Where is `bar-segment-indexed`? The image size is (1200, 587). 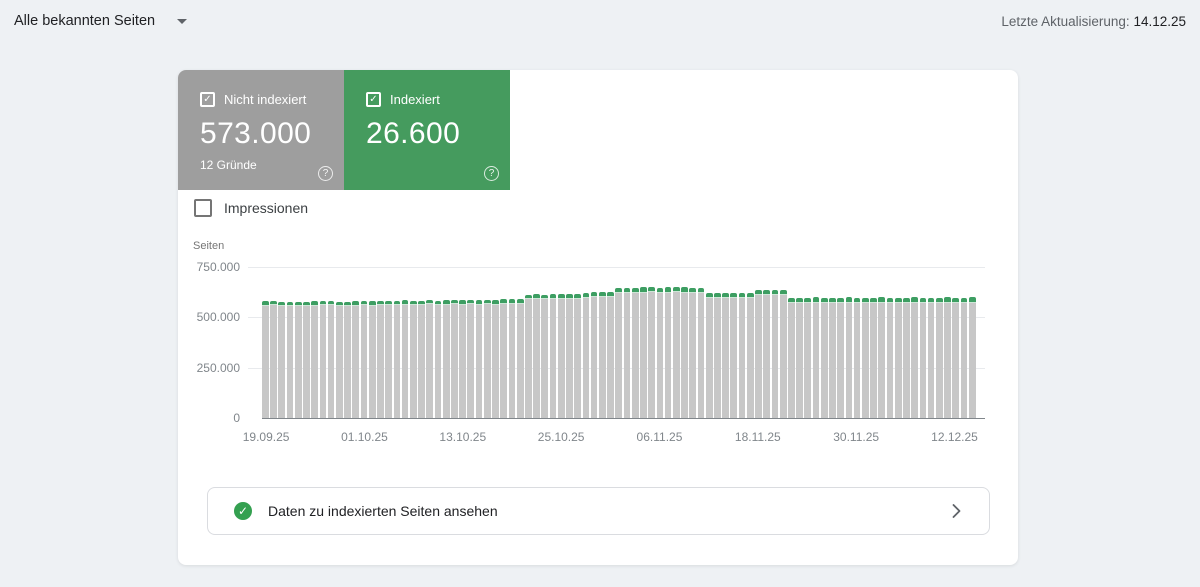
bar-segment-indexed is located at coordinates (265, 303).